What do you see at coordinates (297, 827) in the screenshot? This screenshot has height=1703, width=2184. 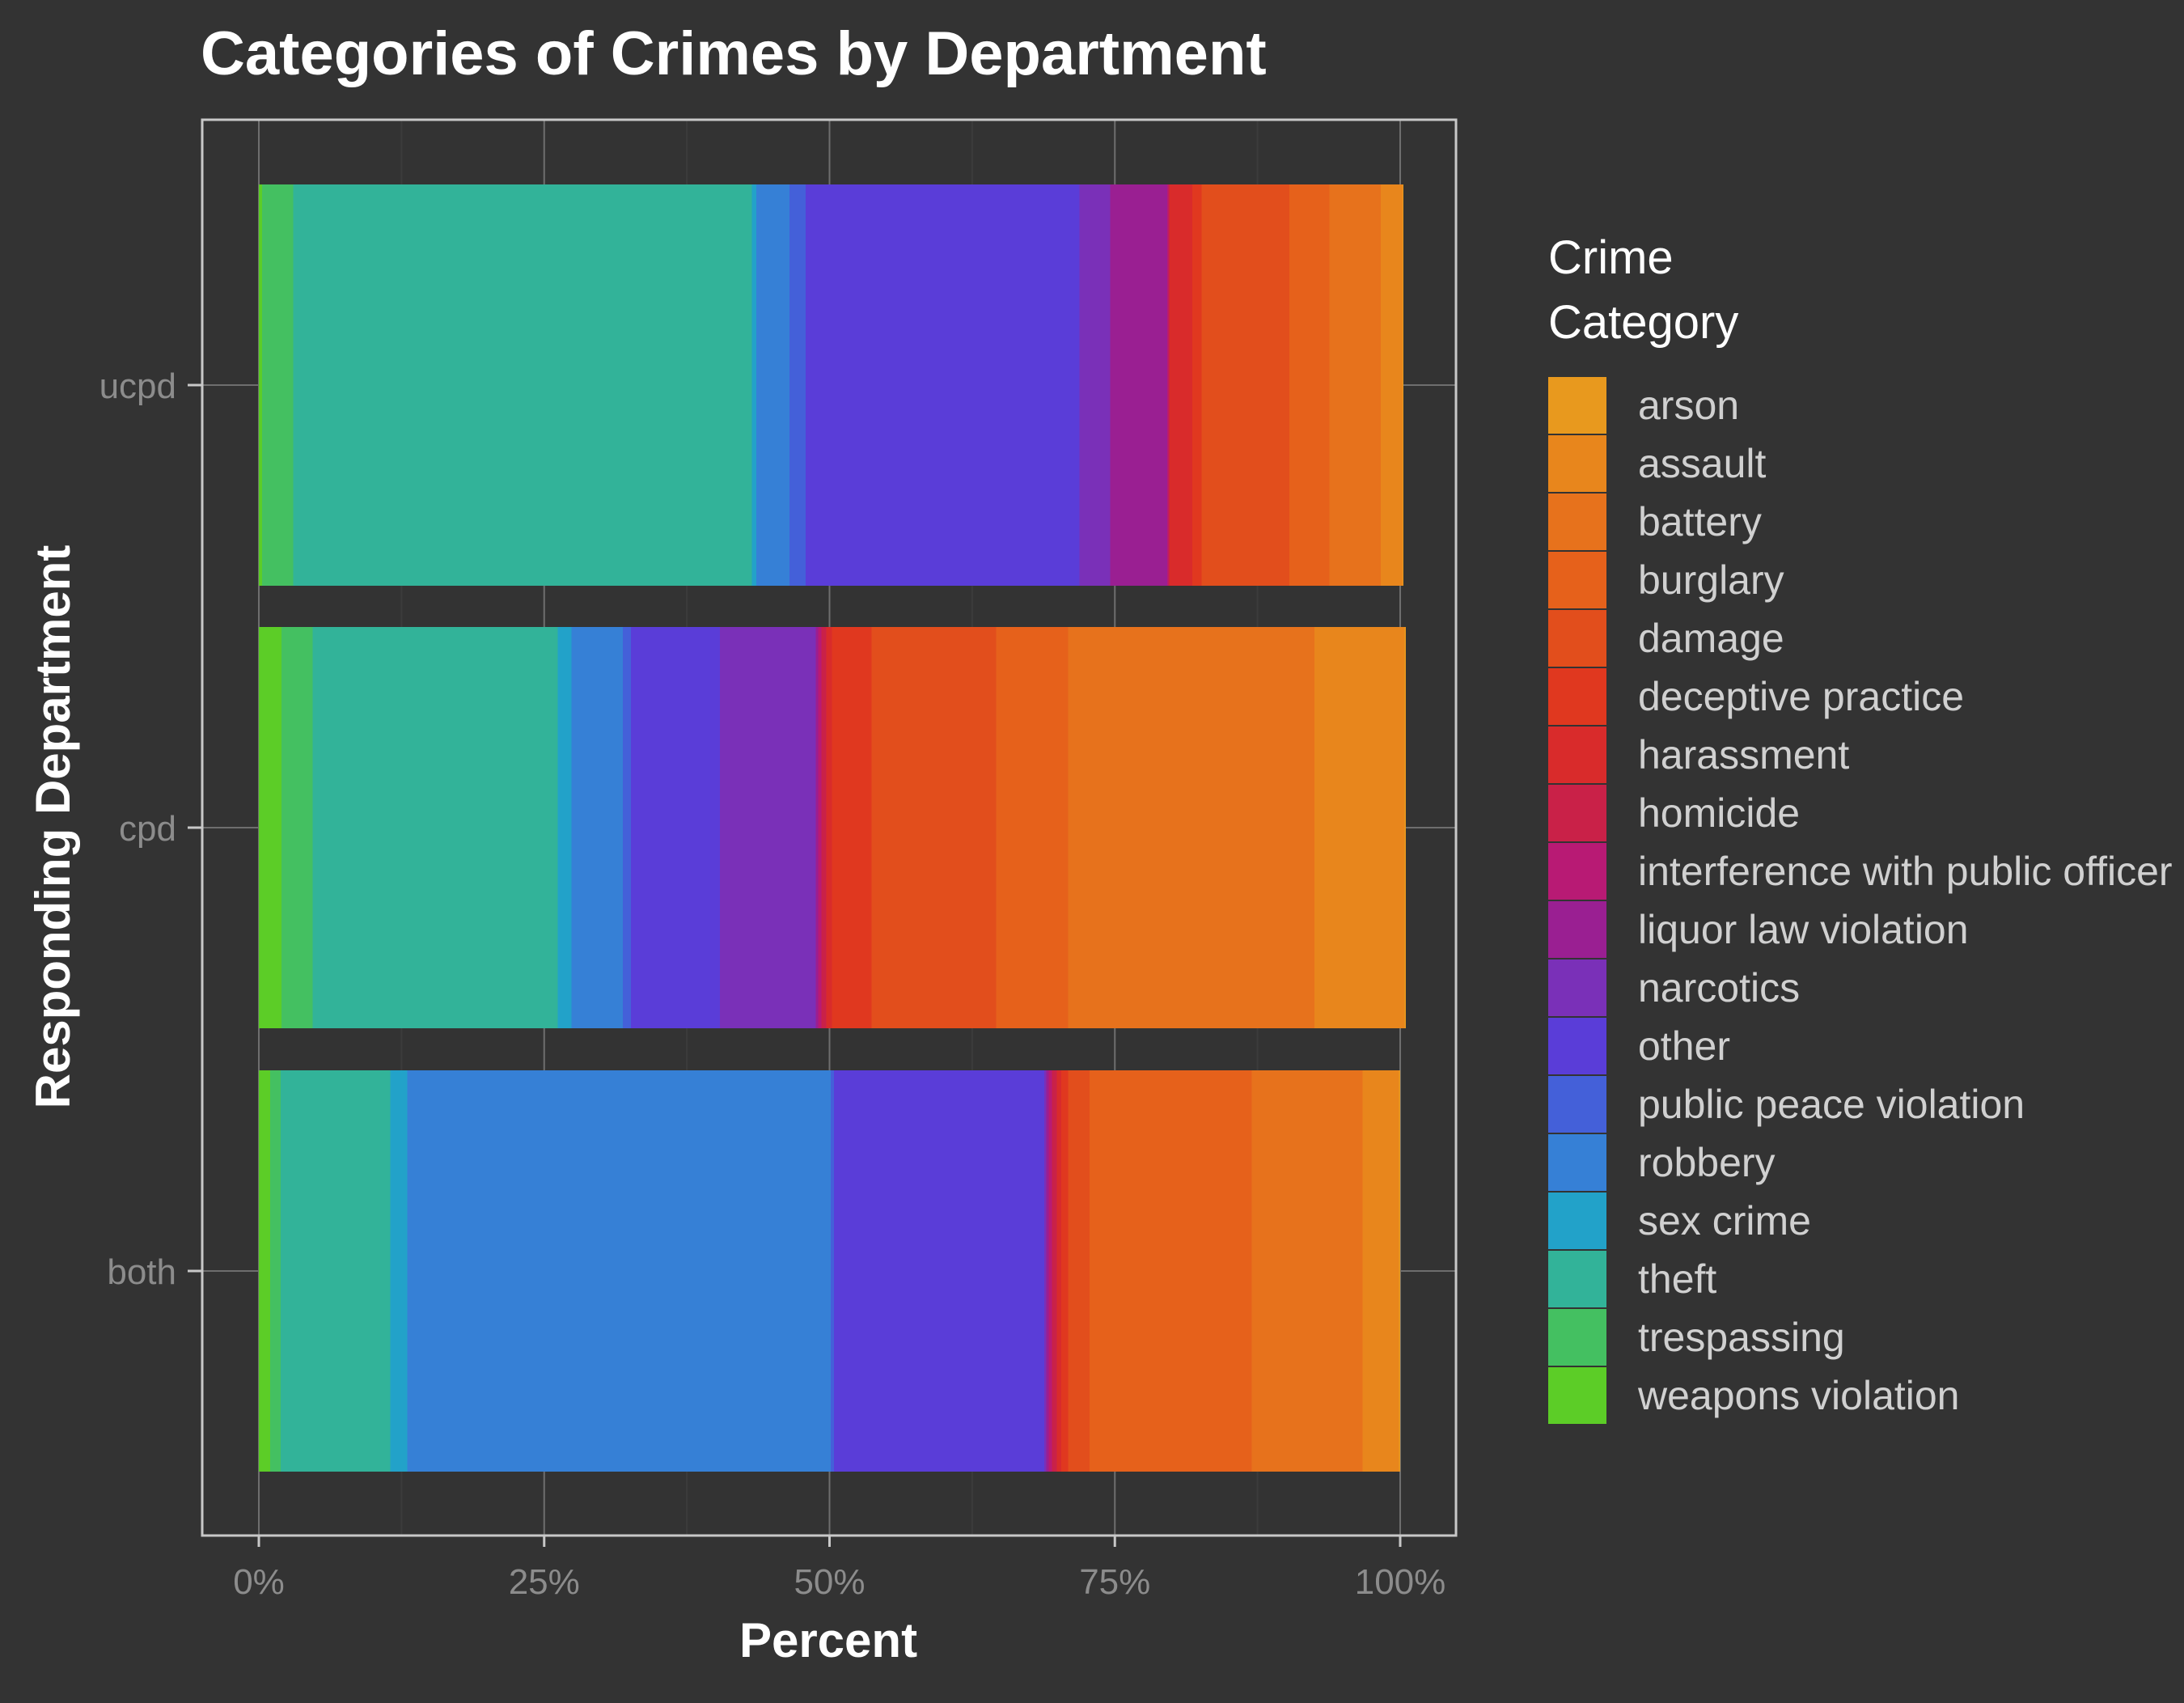 I see `bar-segment-cpd-trespassing` at bounding box center [297, 827].